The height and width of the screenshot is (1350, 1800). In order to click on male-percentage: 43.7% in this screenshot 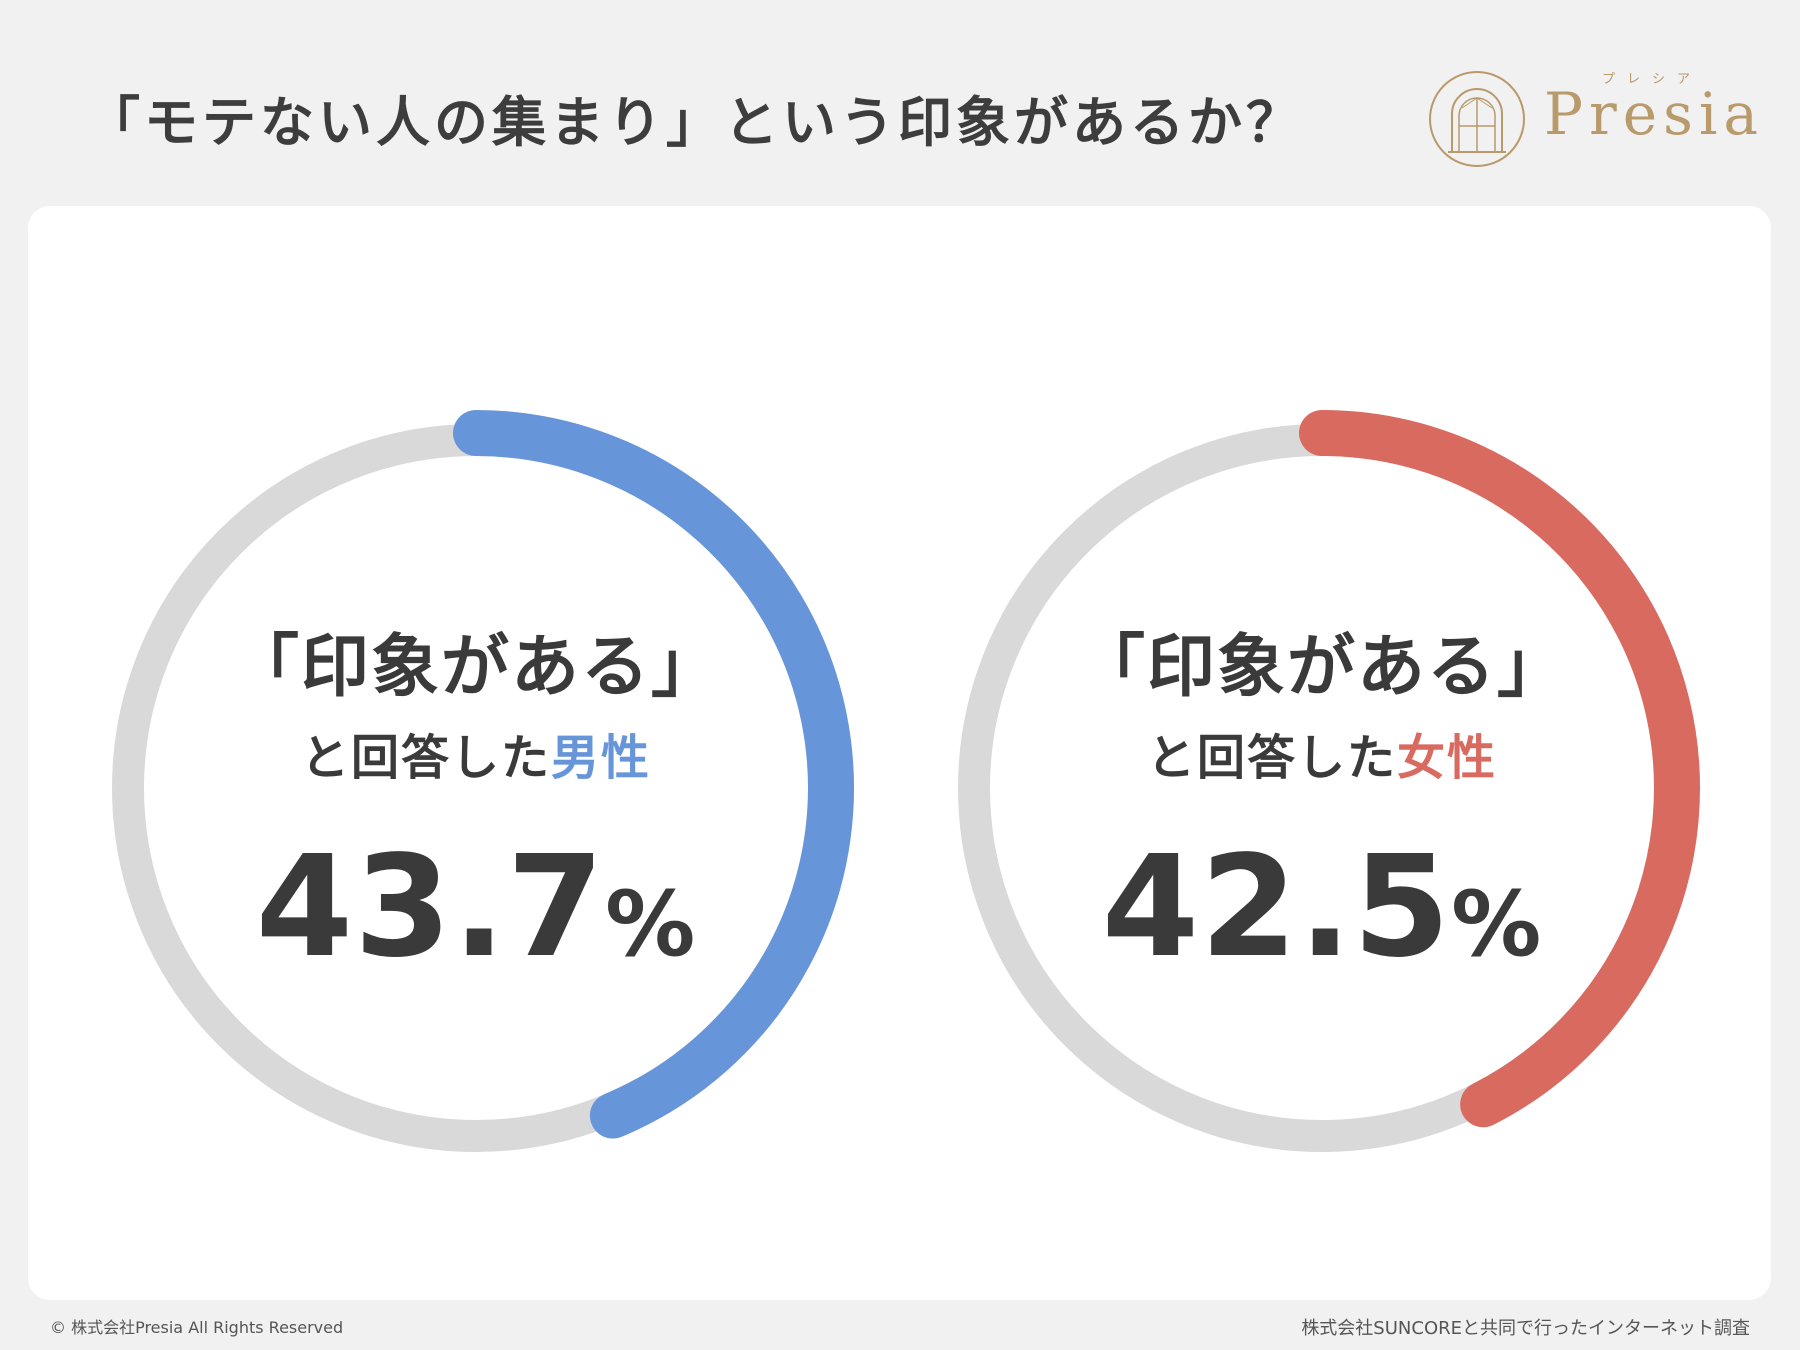, I will do `click(476, 907)`.